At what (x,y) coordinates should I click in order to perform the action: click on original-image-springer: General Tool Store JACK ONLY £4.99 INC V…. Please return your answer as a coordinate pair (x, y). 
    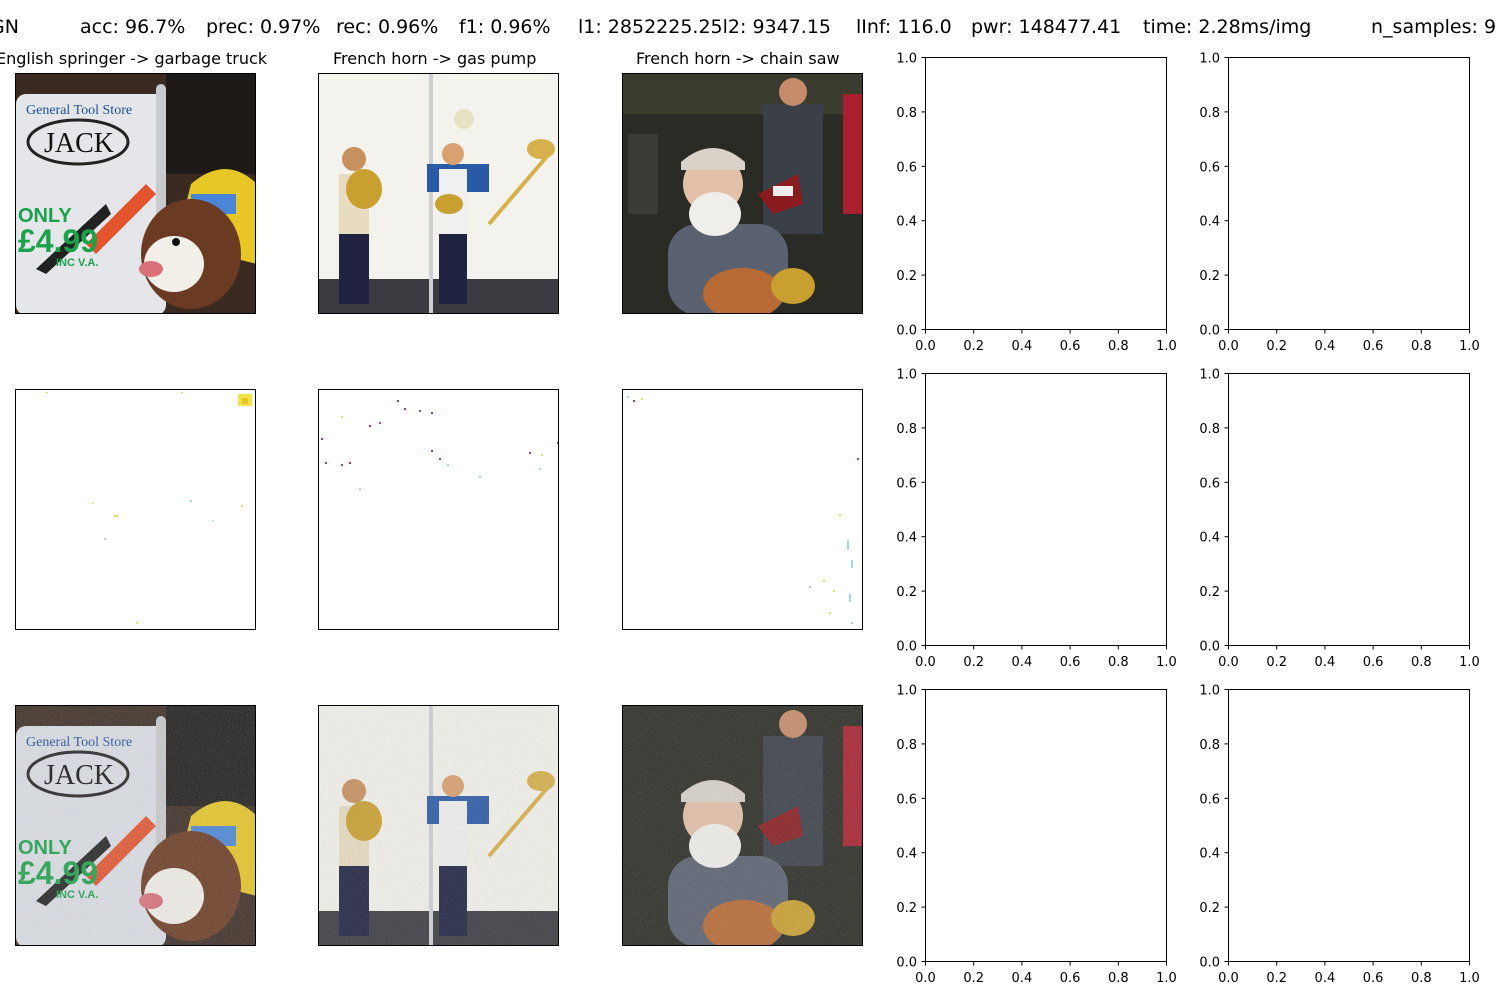
    Looking at the image, I should click on (135, 193).